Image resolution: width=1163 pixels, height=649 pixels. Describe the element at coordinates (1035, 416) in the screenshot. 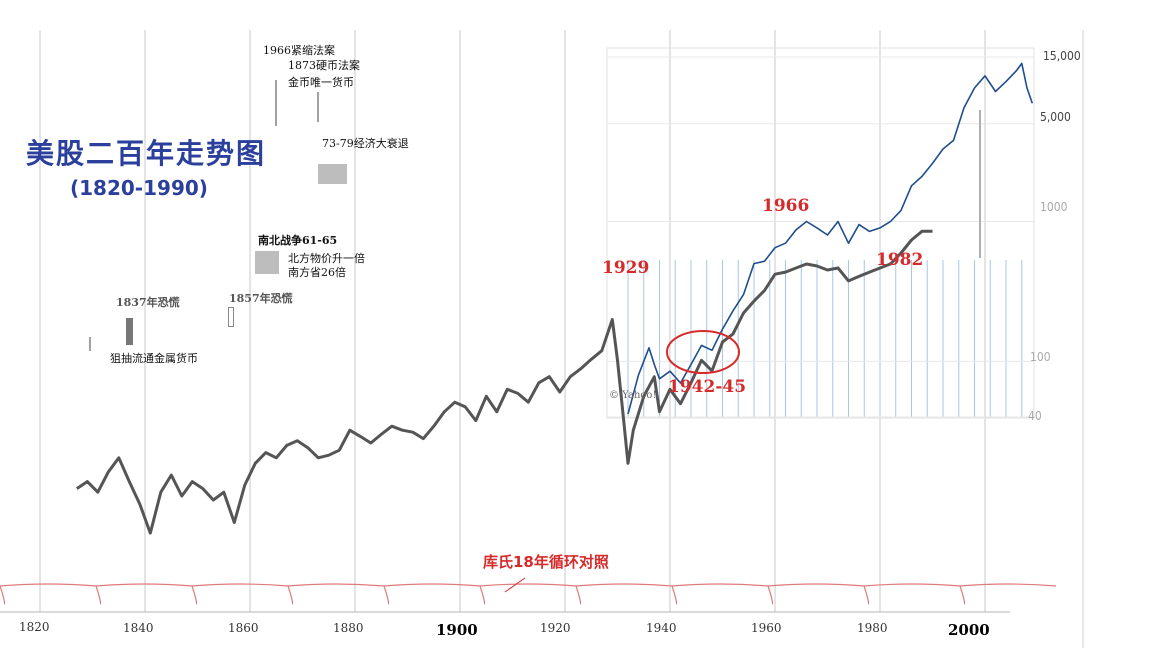

I see `y-tick-label: 40` at that location.